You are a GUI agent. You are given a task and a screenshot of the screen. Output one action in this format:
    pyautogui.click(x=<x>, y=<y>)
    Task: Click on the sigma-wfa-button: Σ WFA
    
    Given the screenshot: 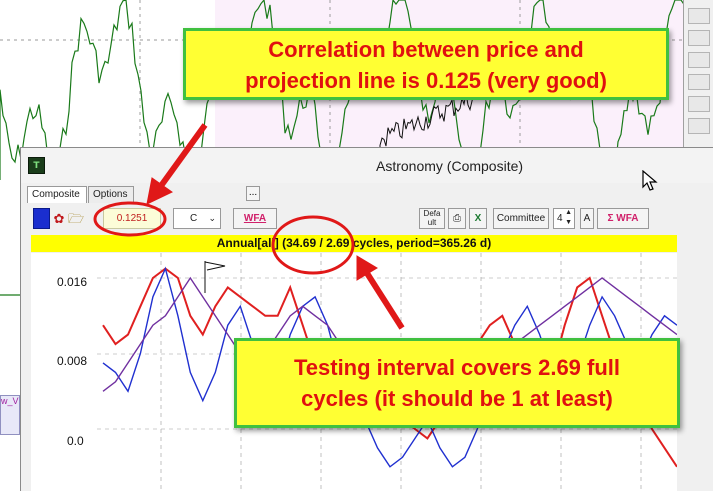 What is the action you would take?
    pyautogui.click(x=623, y=218)
    